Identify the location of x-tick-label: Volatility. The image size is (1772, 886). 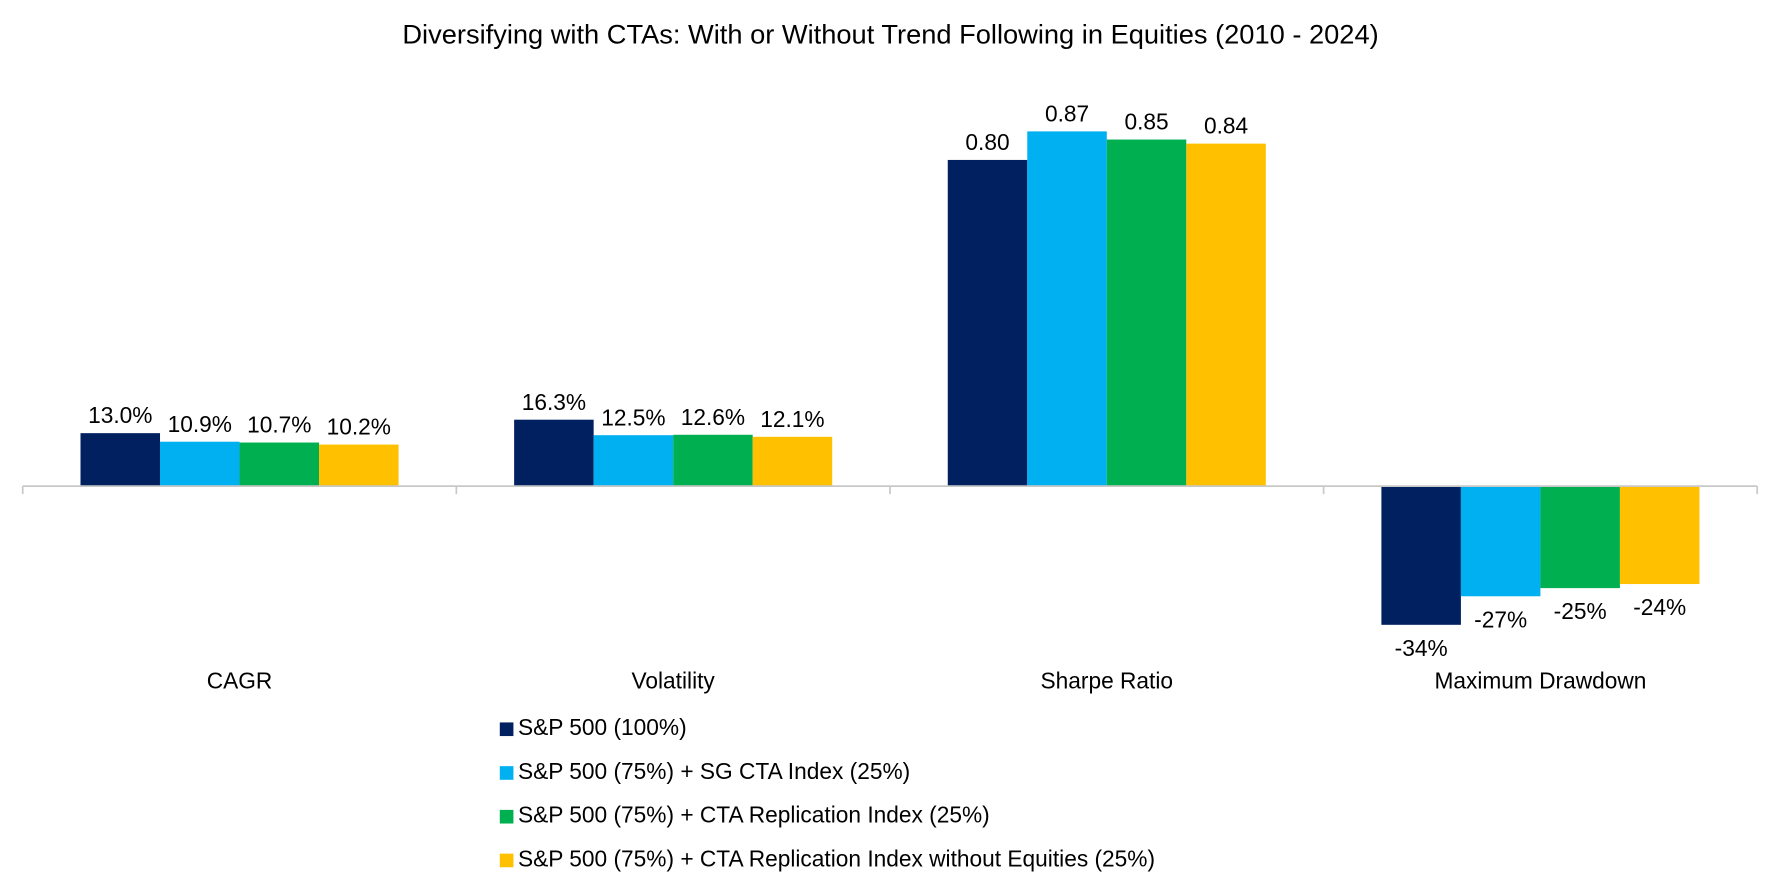
(674, 681).